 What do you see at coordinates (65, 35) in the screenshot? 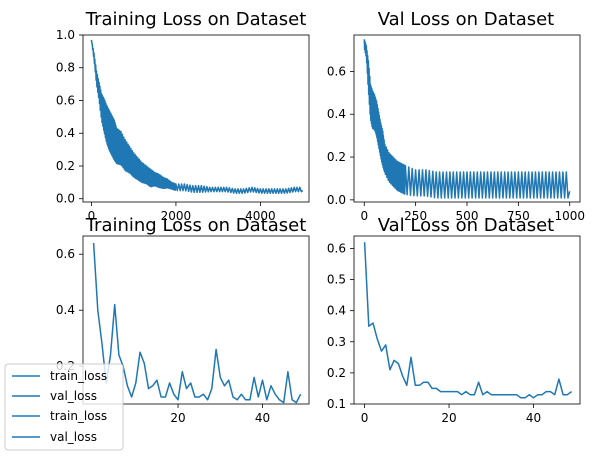
I see `y-tick-label: 1.0` at bounding box center [65, 35].